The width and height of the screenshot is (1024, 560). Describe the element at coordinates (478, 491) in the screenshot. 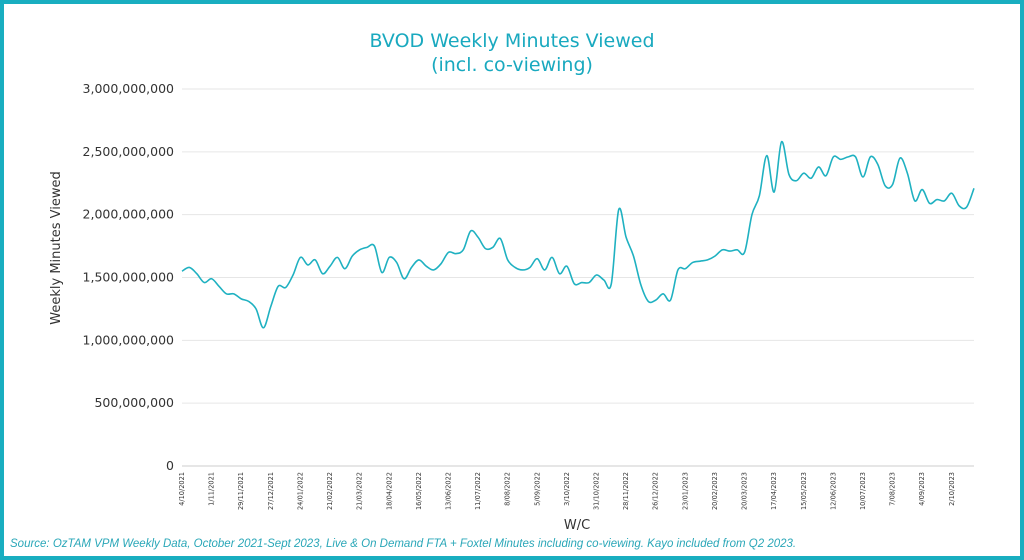

I see `x-tick-label: 11/07/2022` at that location.